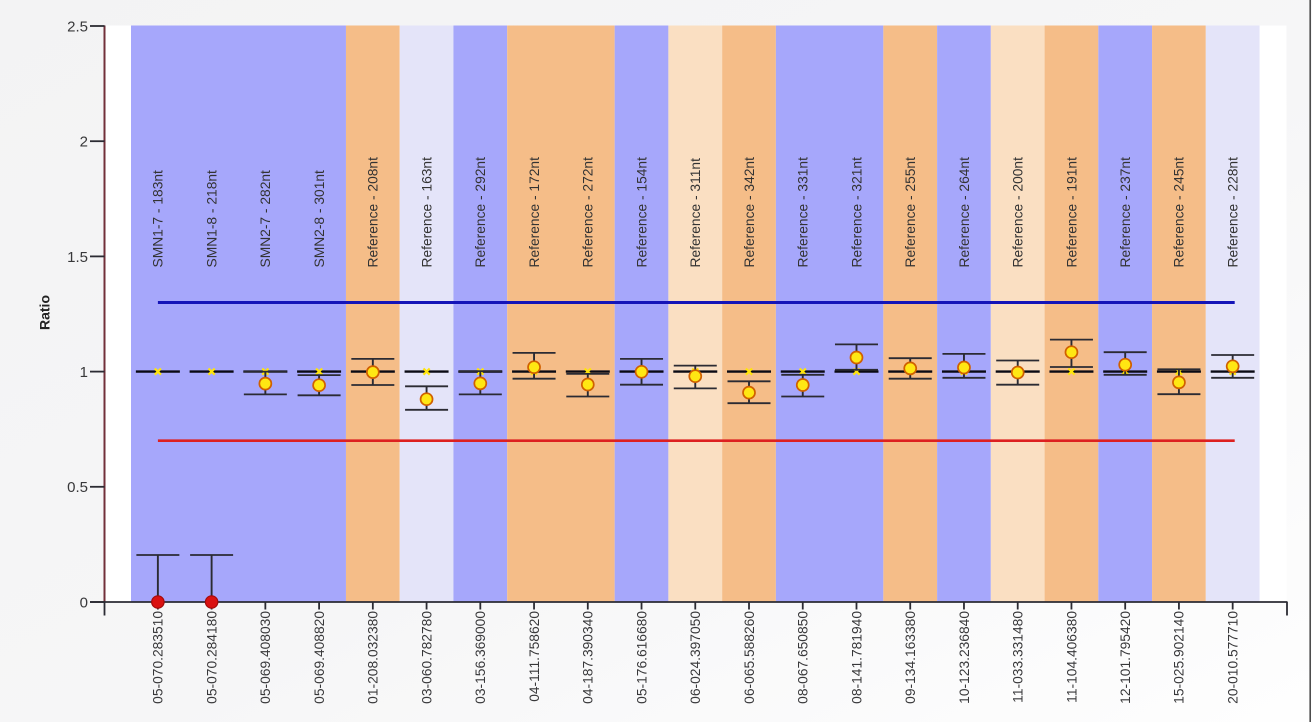 This screenshot has height=722, width=1312. Describe the element at coordinates (373, 212) in the screenshot. I see `svg-text: Reference - 208nt` at that location.